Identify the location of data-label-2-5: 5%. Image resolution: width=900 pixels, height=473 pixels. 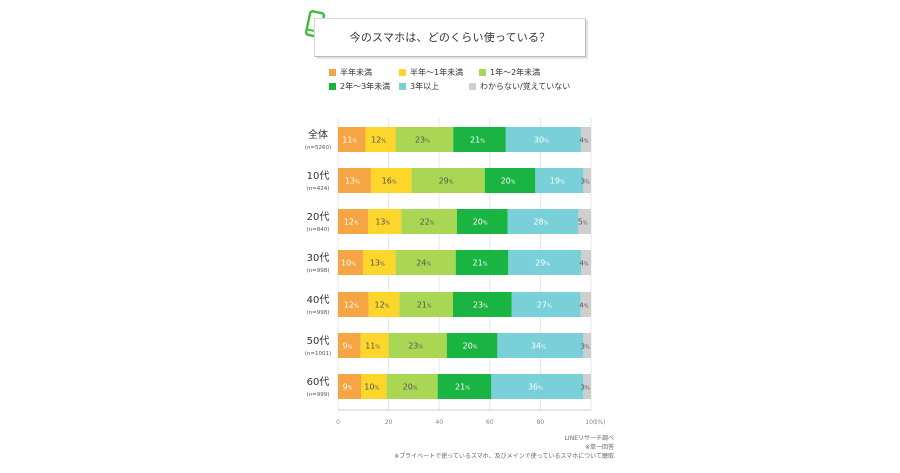
(583, 222).